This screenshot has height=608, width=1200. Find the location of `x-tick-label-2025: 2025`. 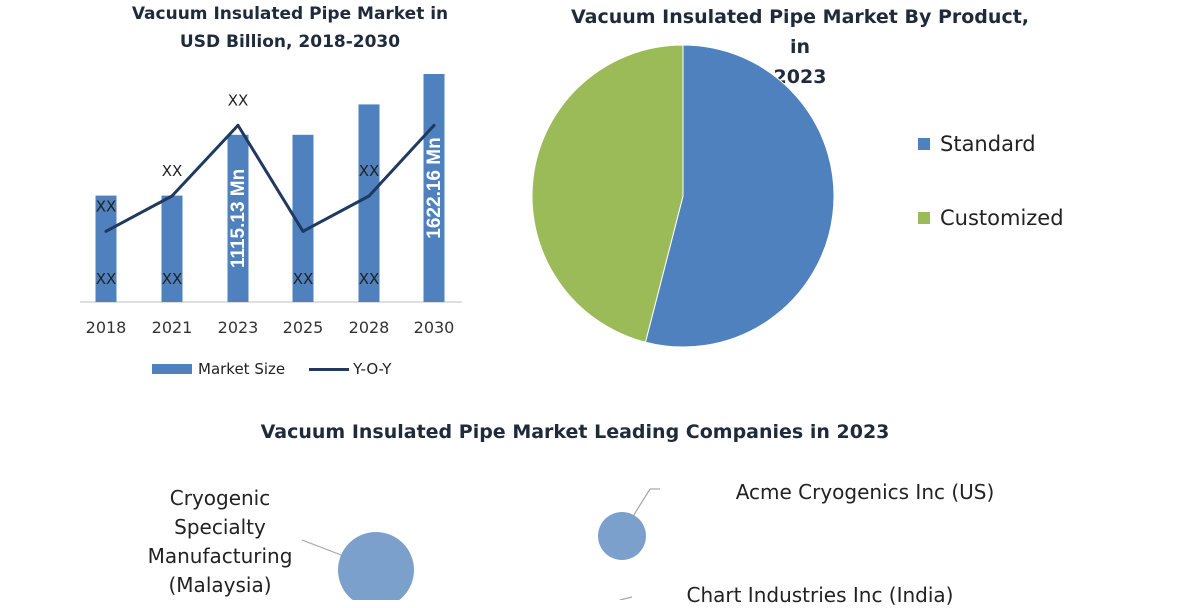

x-tick-label-2025: 2025 is located at coordinates (303, 327).